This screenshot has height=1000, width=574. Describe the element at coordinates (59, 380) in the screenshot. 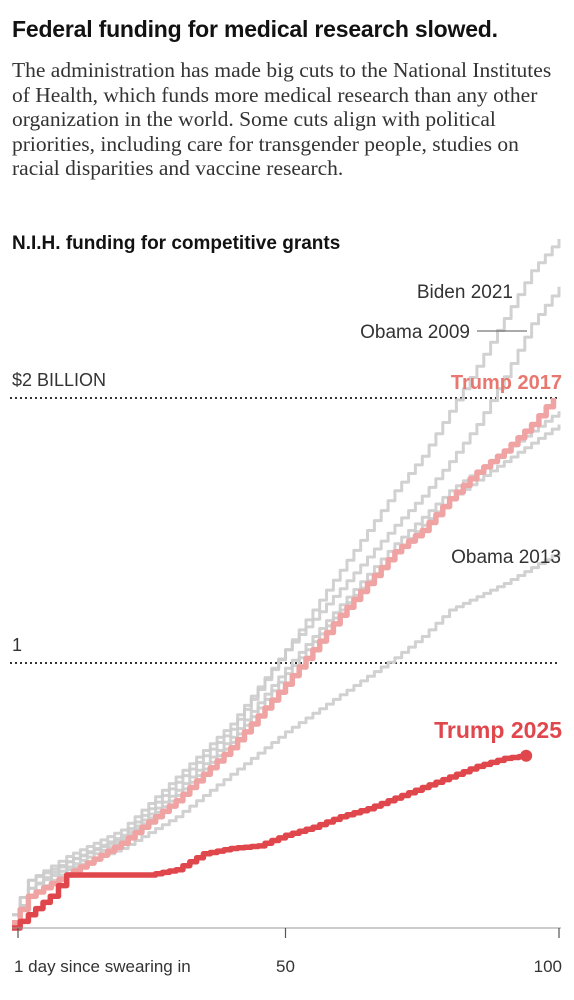

I see `gridline-label: $2 BILLION` at that location.